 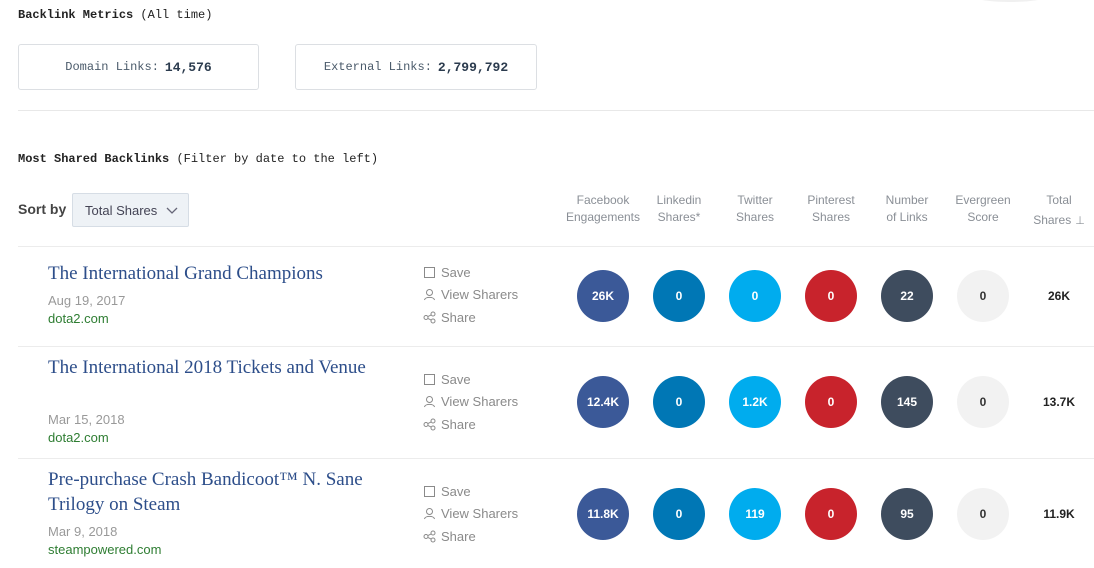 What do you see at coordinates (1010, 1) in the screenshot?
I see `top-decoration` at bounding box center [1010, 1].